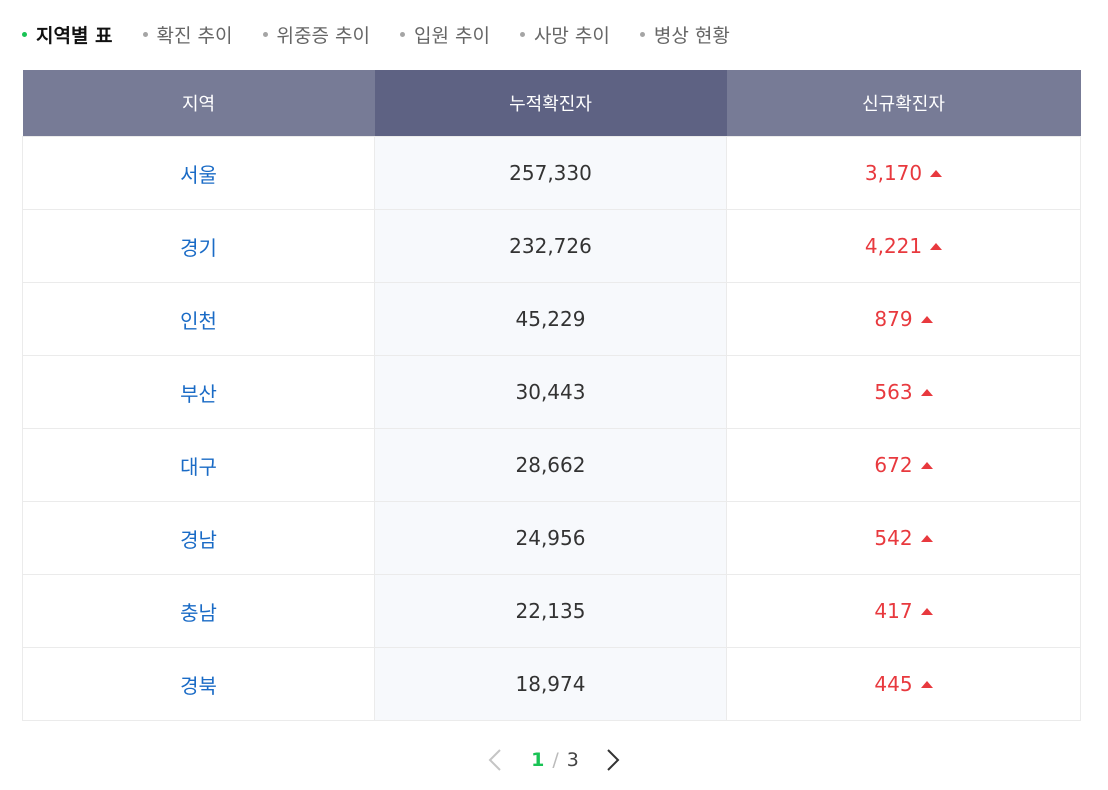 The height and width of the screenshot is (790, 1108). Describe the element at coordinates (198, 684) in the screenshot. I see `region-cell: 경북` at that location.